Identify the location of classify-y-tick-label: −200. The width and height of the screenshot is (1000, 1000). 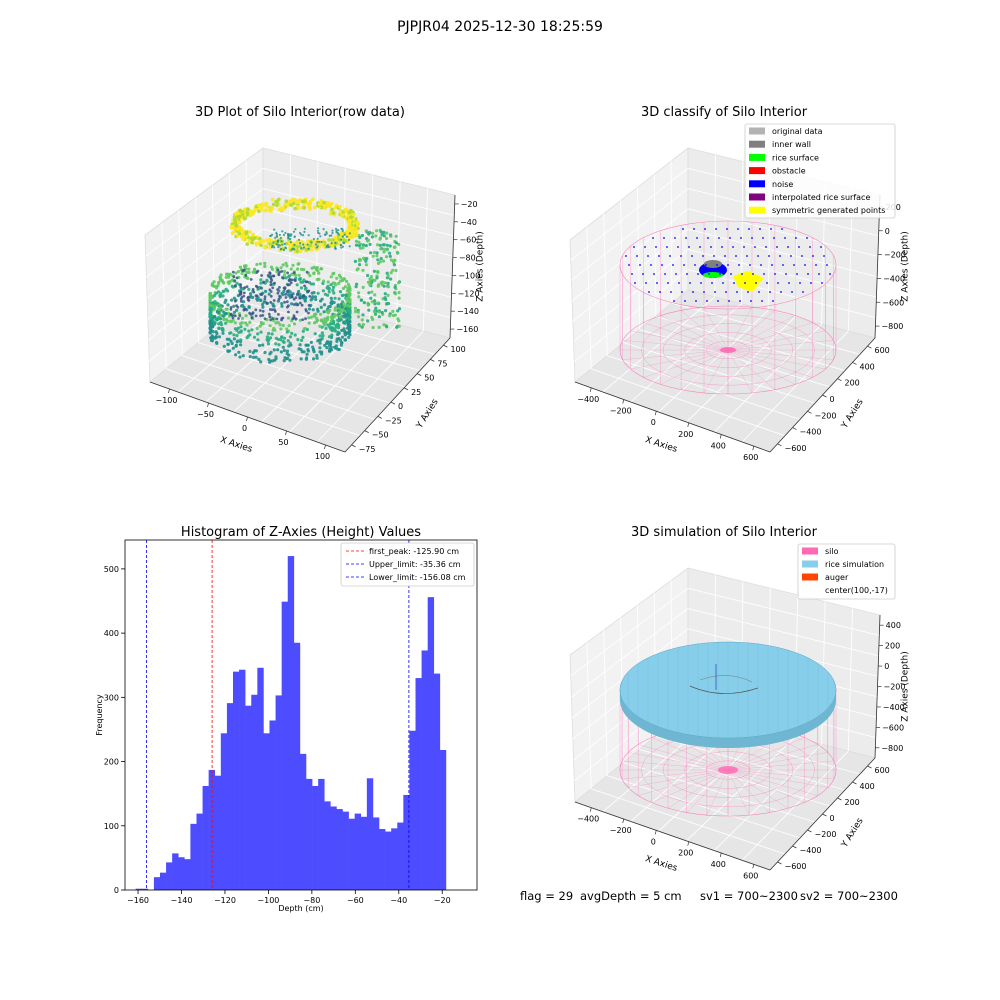
(826, 415).